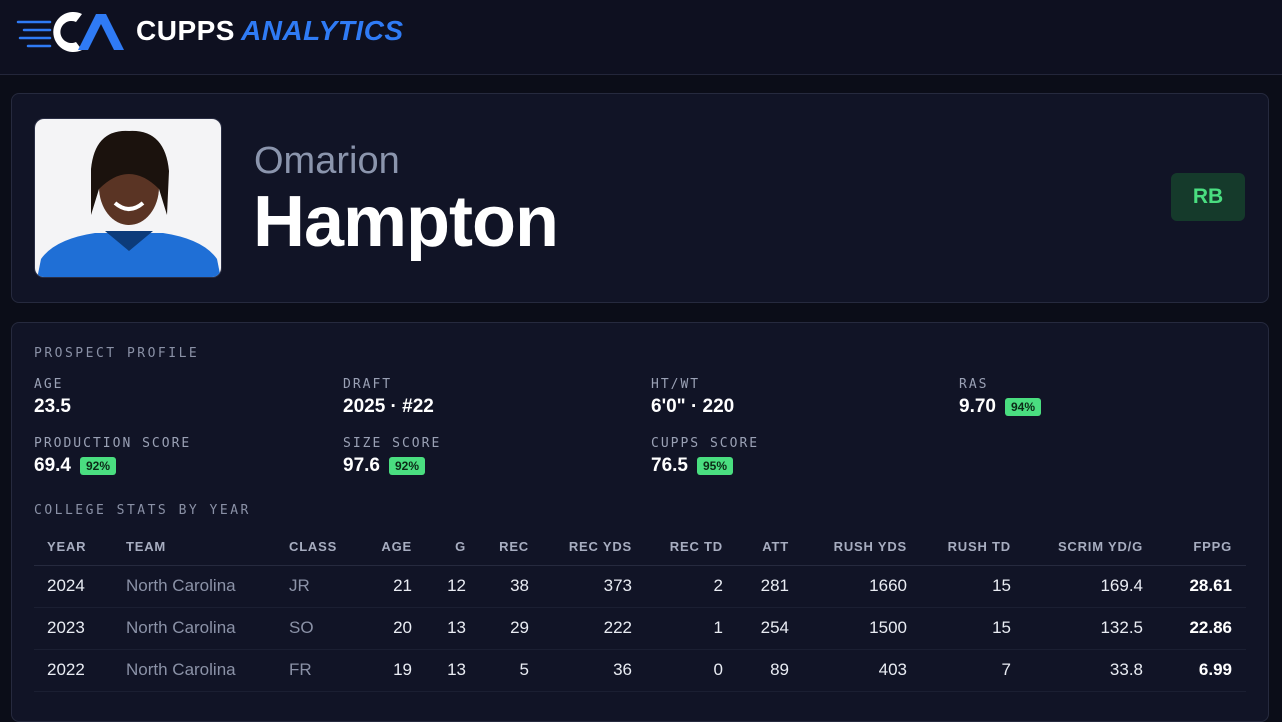  What do you see at coordinates (406, 222) in the screenshot?
I see `last-name: Hampton` at bounding box center [406, 222].